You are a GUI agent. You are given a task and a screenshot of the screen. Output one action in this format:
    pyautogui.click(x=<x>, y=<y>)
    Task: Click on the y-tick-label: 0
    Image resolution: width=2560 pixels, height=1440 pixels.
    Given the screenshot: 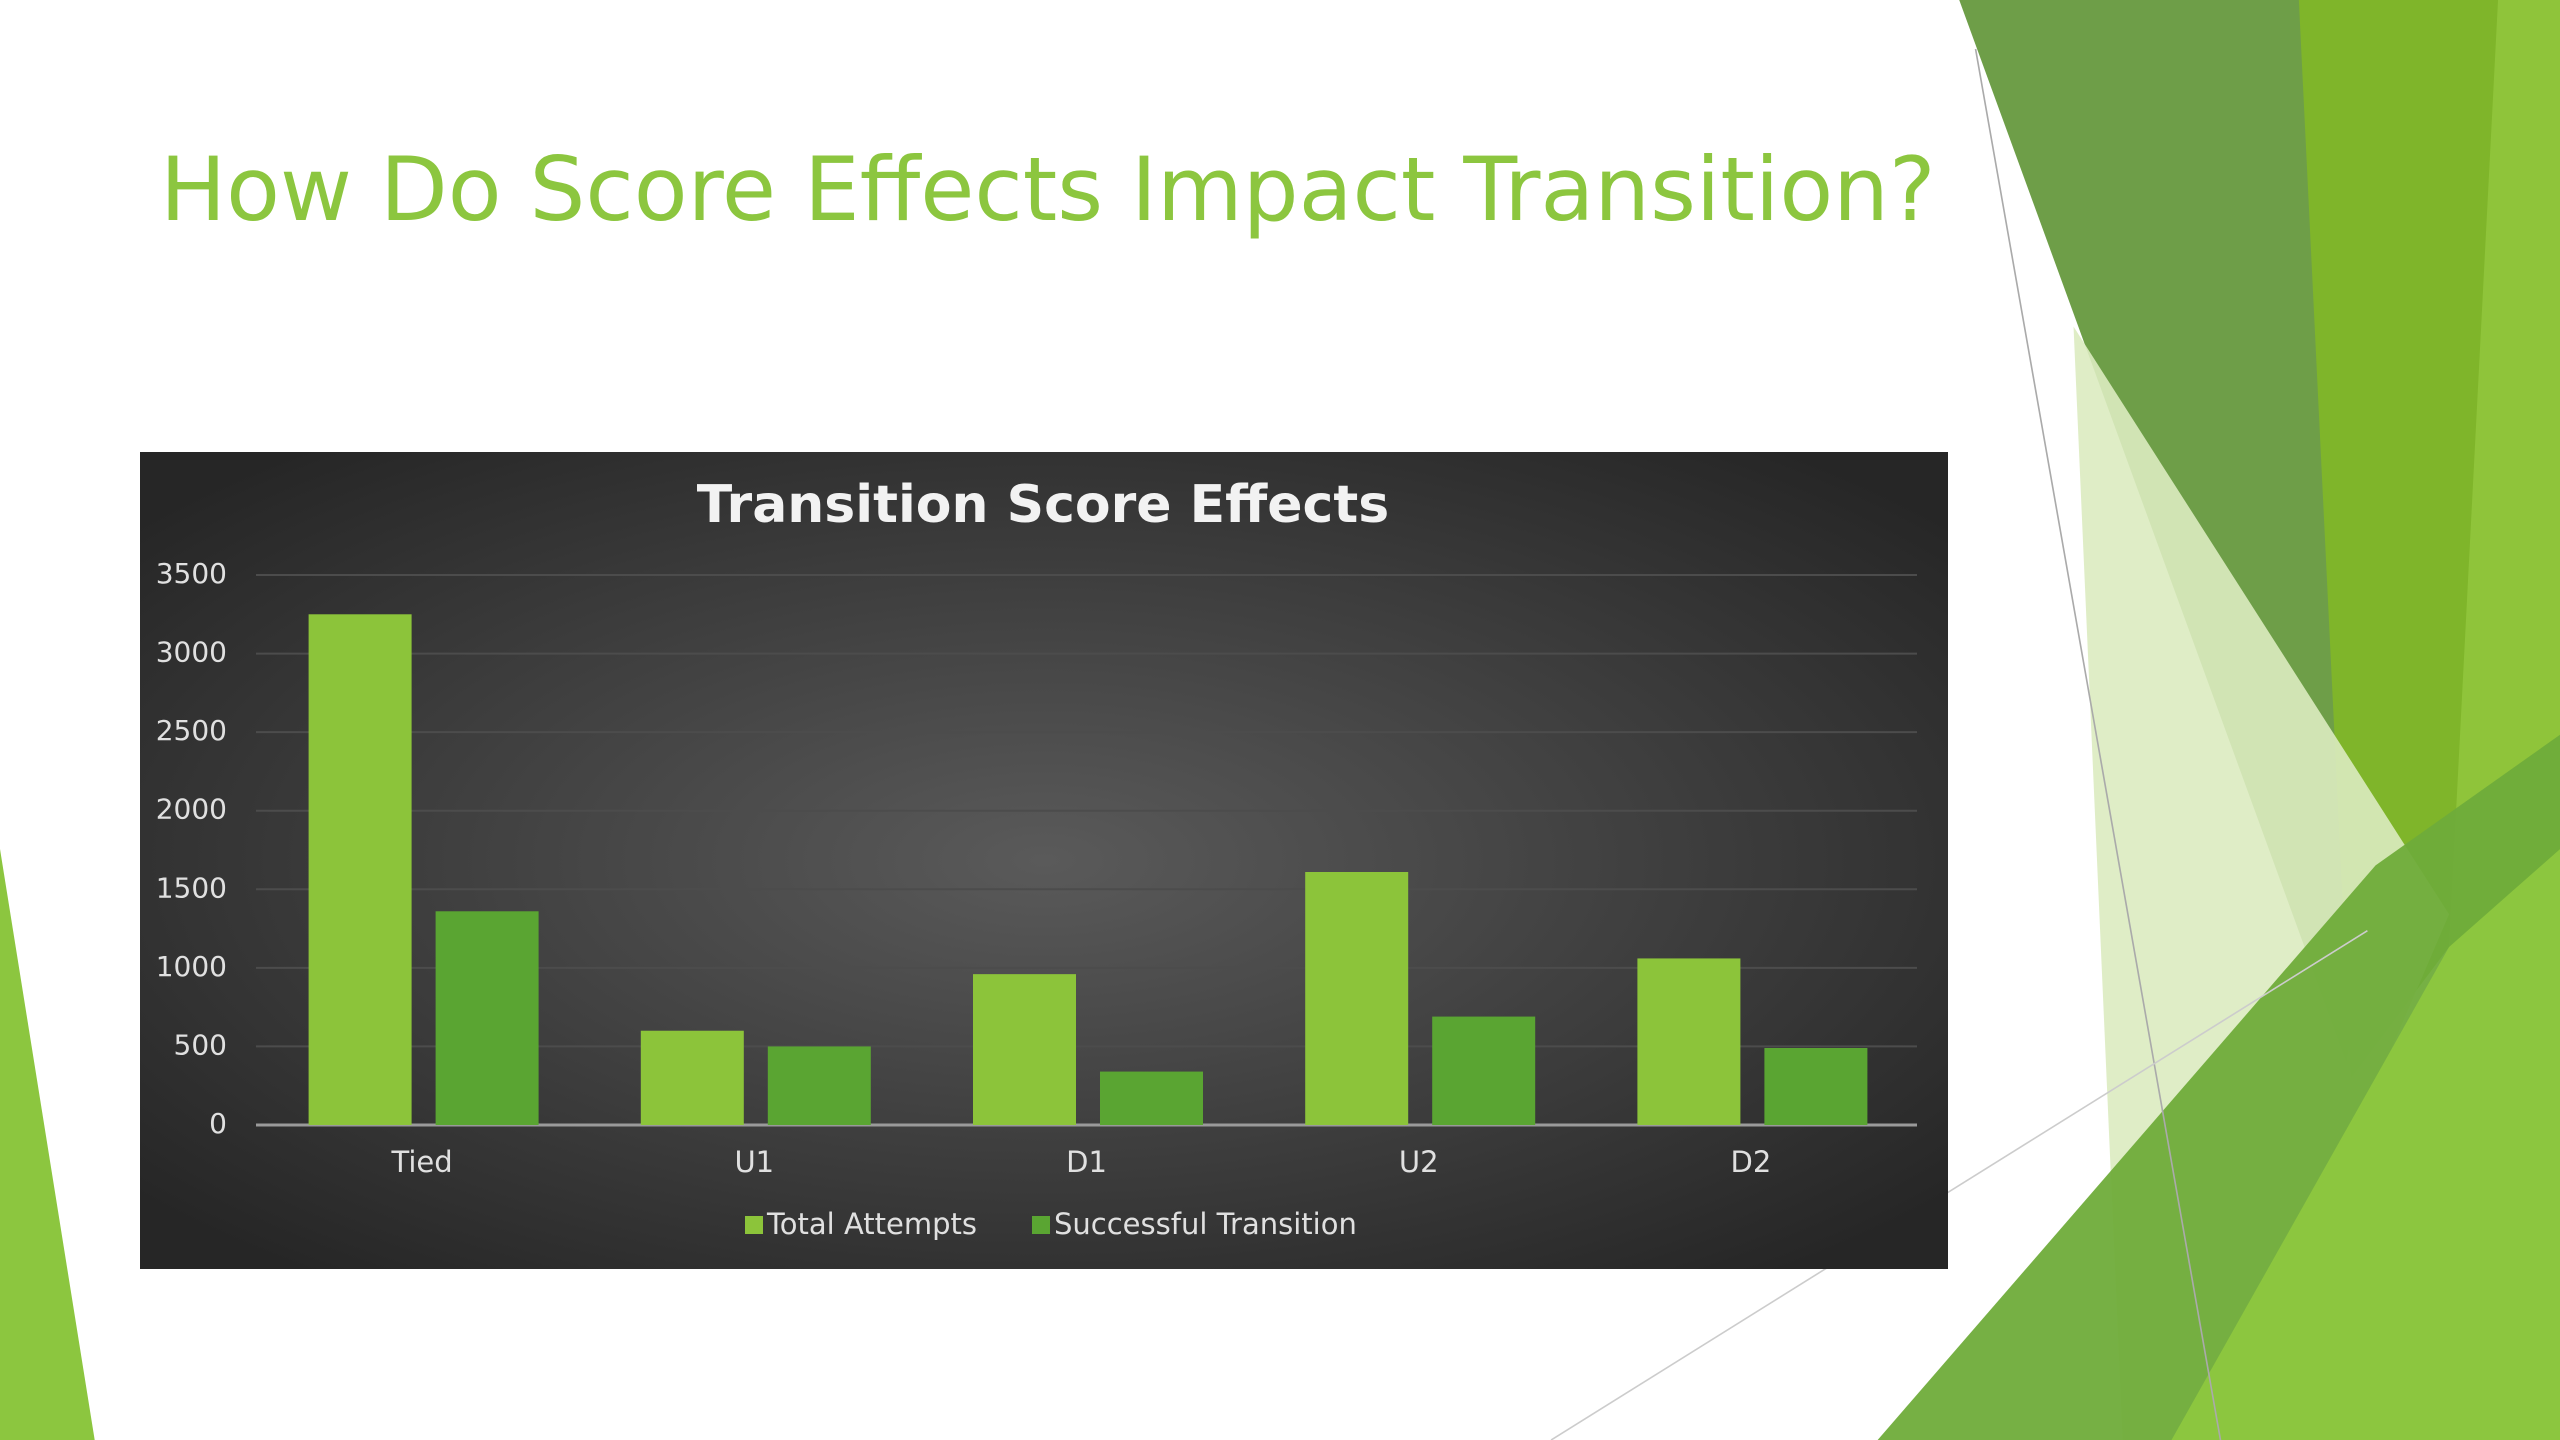 What is the action you would take?
    pyautogui.click(x=218, y=1123)
    